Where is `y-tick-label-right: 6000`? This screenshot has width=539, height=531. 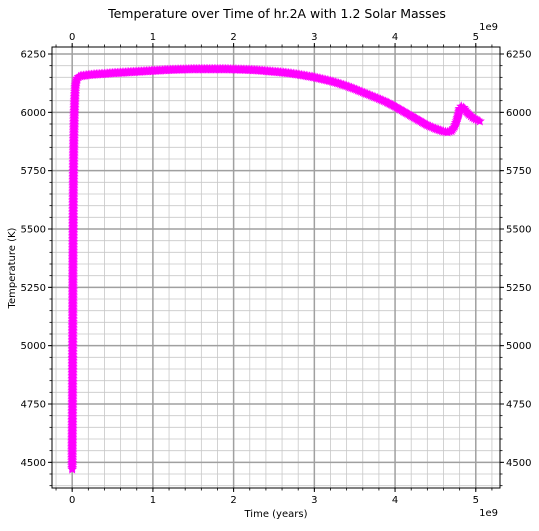
y-tick-label-right: 6000 is located at coordinates (518, 113).